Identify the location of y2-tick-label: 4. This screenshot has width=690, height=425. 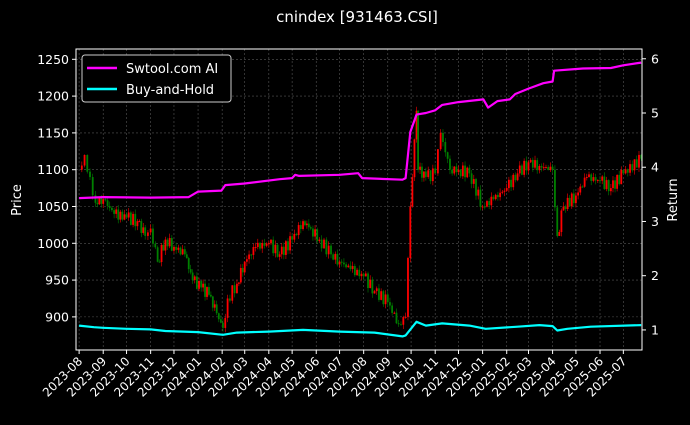
(655, 167).